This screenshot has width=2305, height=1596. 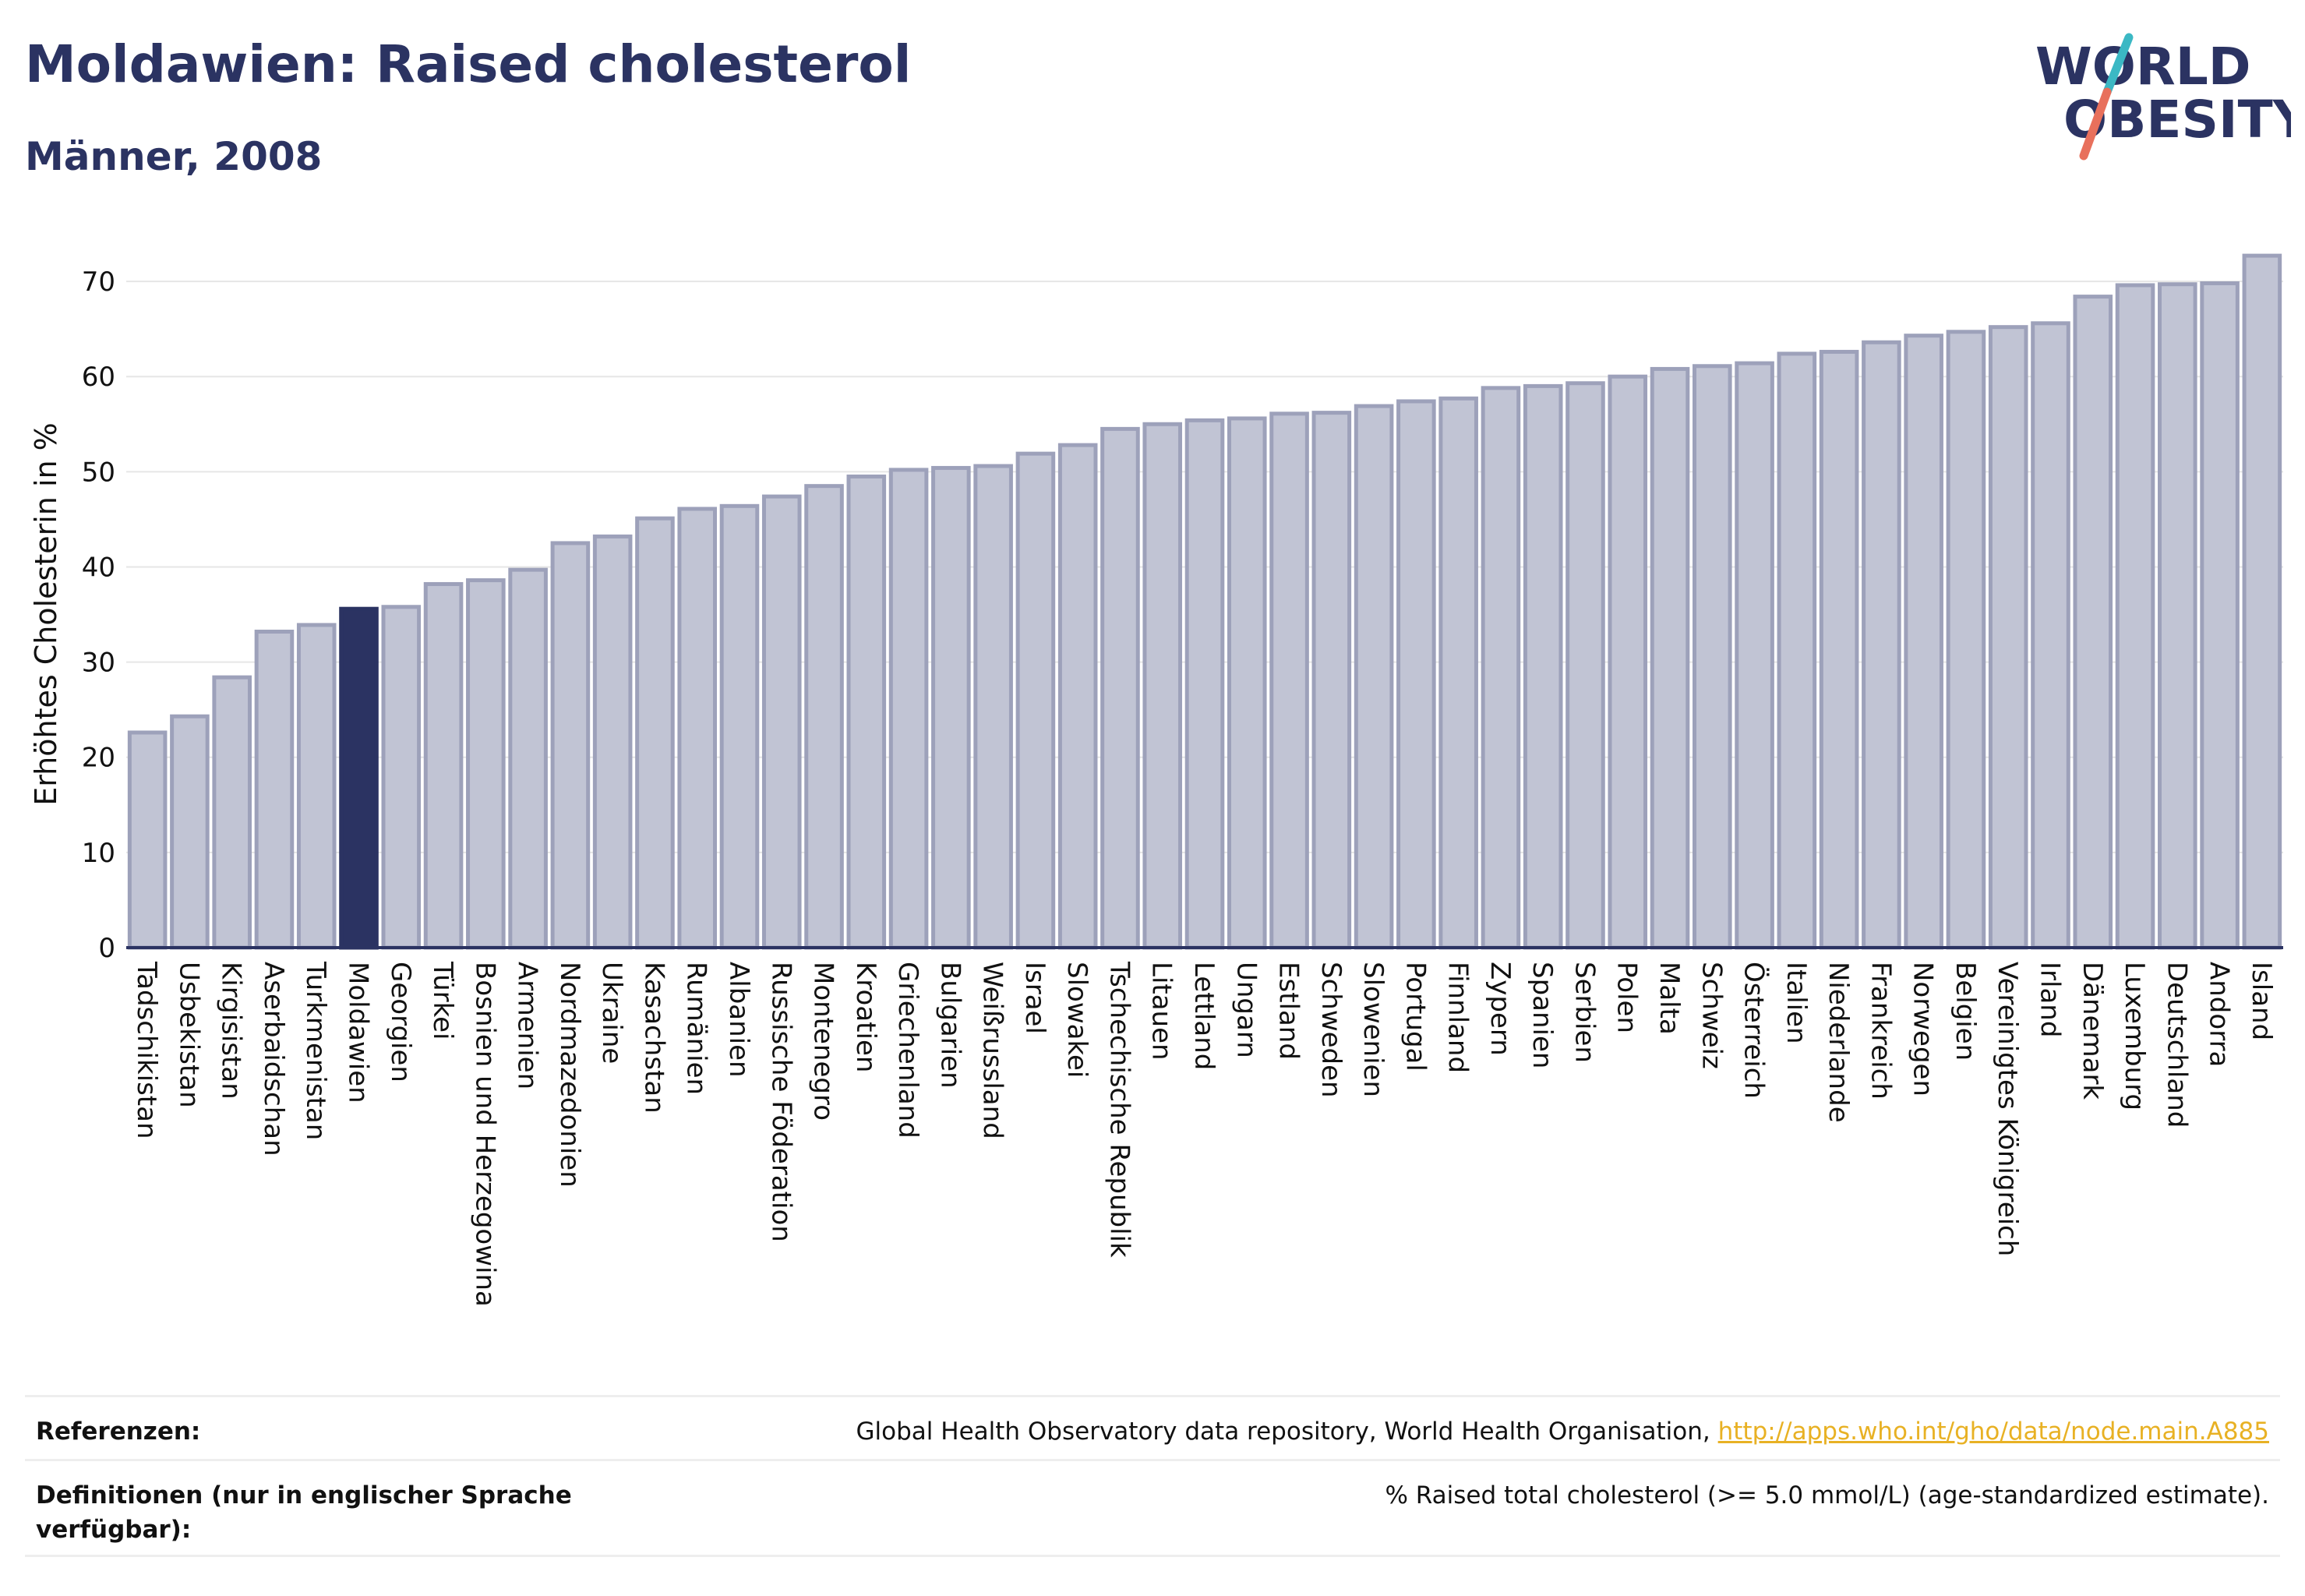 What do you see at coordinates (1501, 668) in the screenshot?
I see `bar-zypern` at bounding box center [1501, 668].